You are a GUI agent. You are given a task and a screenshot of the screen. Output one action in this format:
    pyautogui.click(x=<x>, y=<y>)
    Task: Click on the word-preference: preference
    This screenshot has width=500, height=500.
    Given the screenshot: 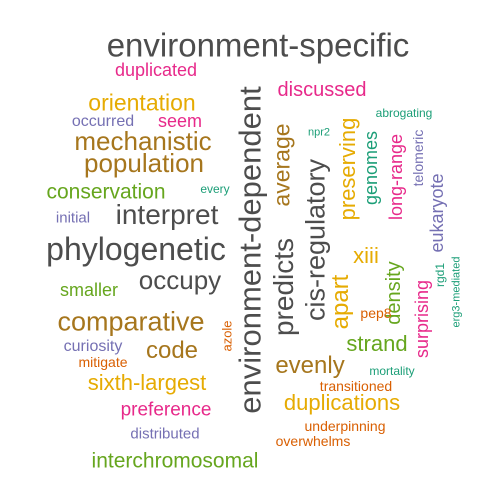 What is the action you would take?
    pyautogui.click(x=166, y=410)
    